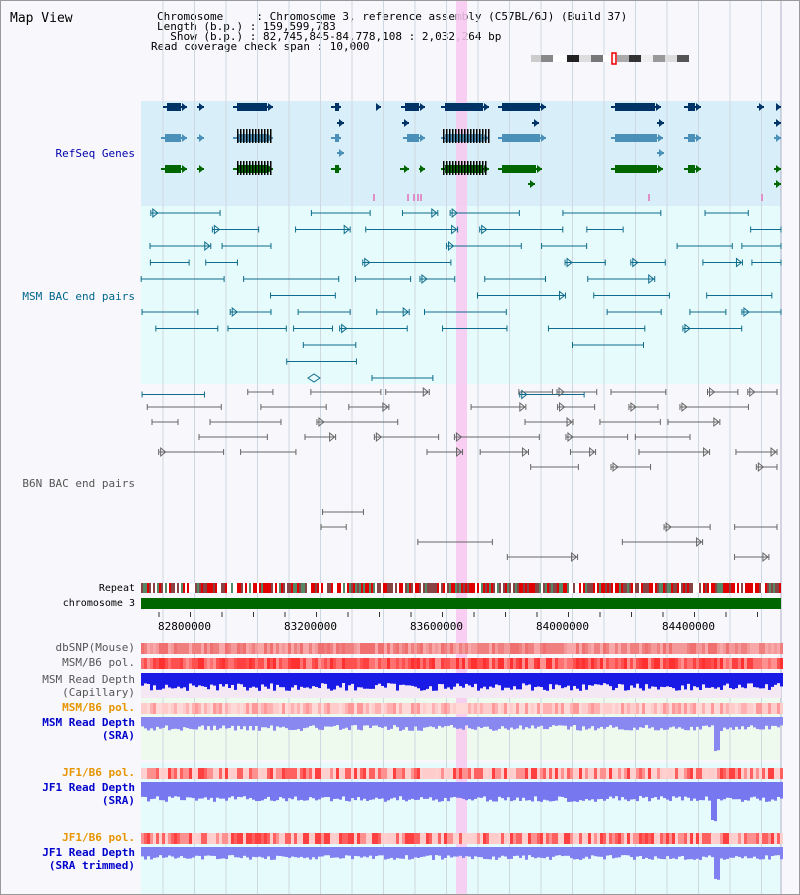  Describe the element at coordinates (521, 107) in the screenshot. I see `gene-exon` at that location.